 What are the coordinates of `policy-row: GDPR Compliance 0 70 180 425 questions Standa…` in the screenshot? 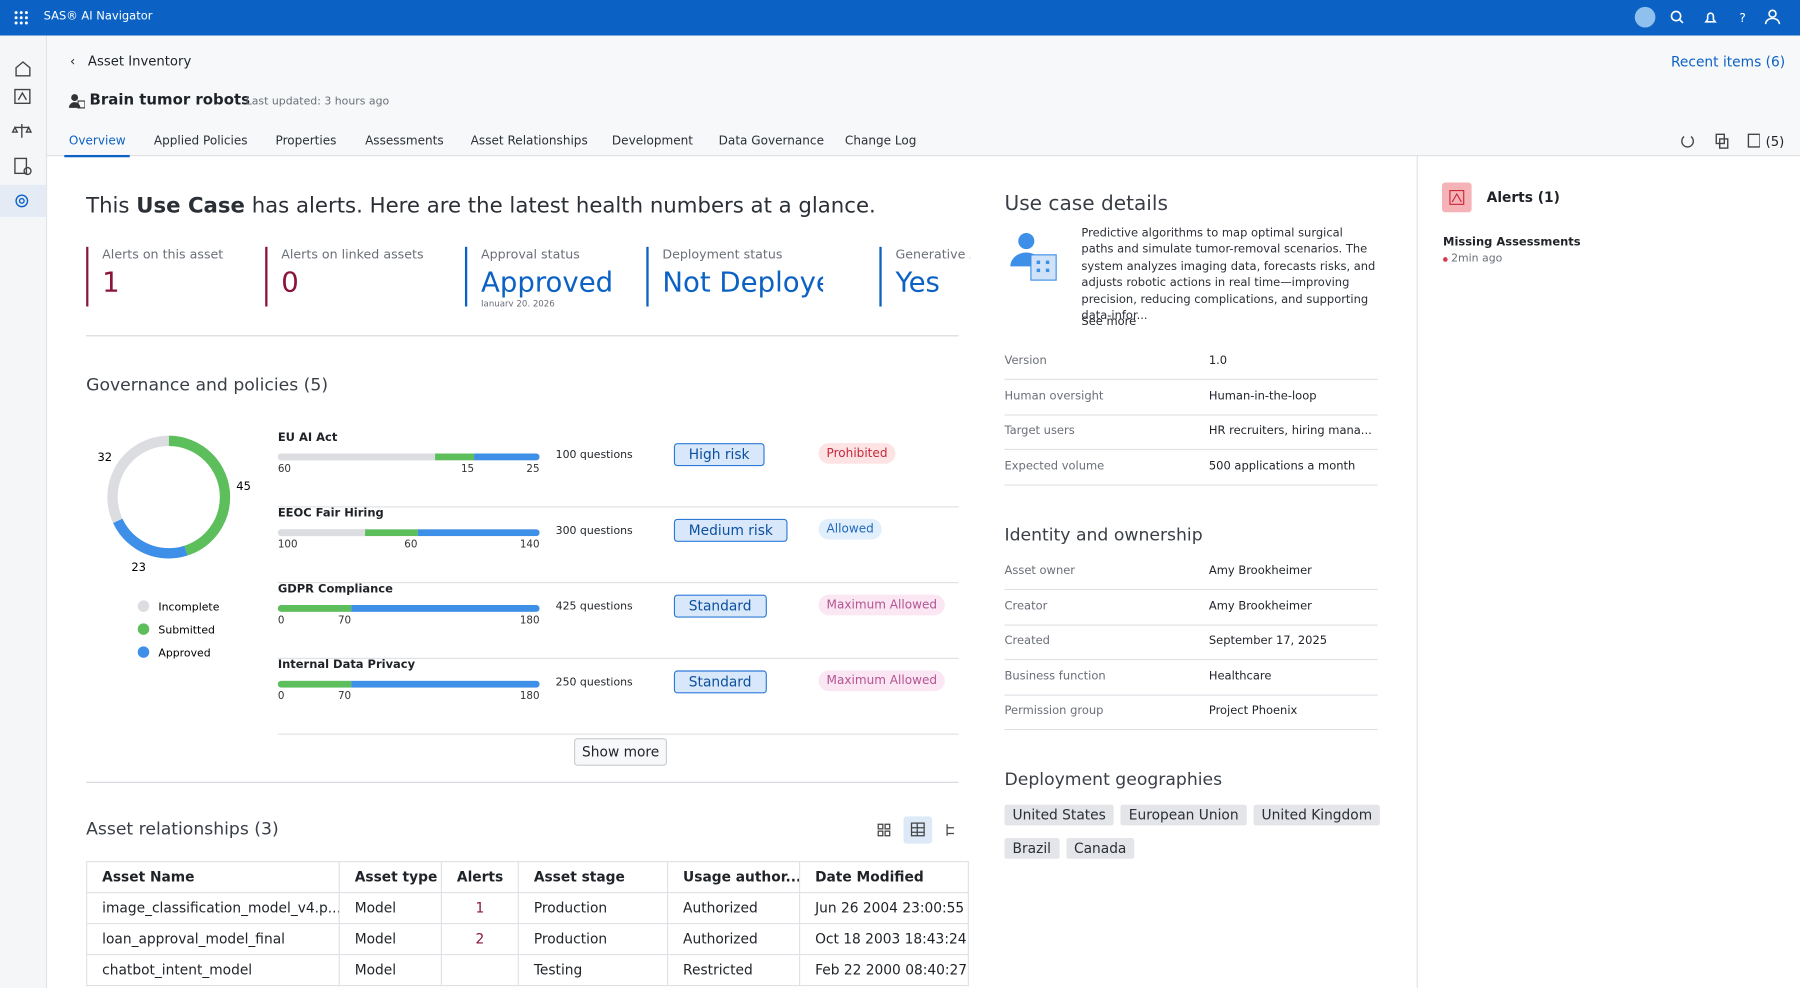 It's located at (618, 620).